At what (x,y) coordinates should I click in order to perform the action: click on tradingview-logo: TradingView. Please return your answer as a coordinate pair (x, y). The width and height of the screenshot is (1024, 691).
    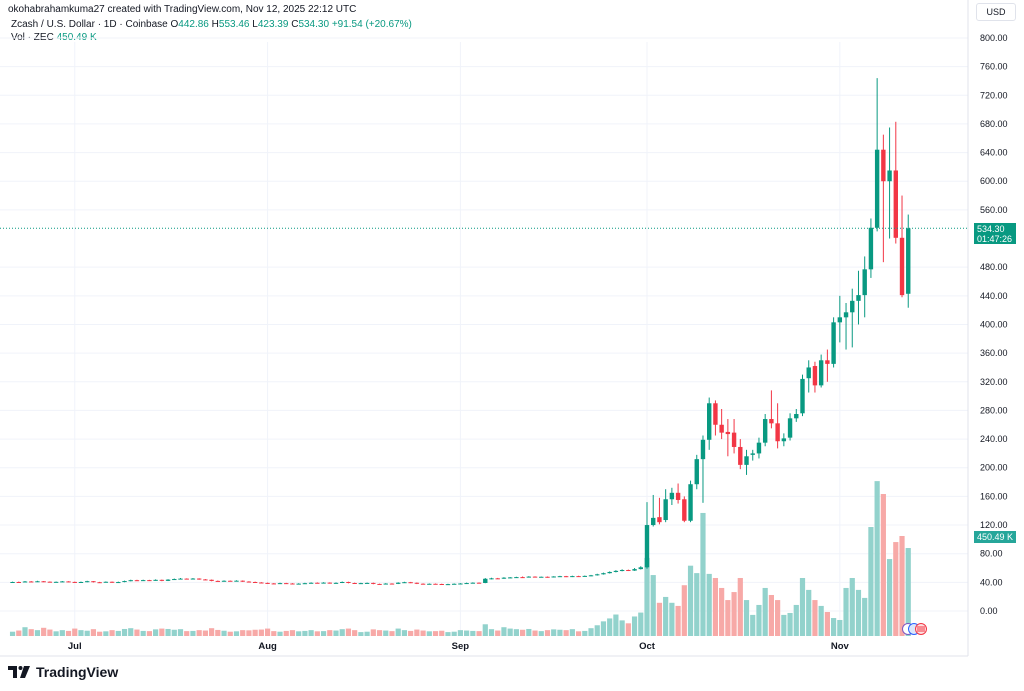
    Looking at the image, I should click on (63, 672).